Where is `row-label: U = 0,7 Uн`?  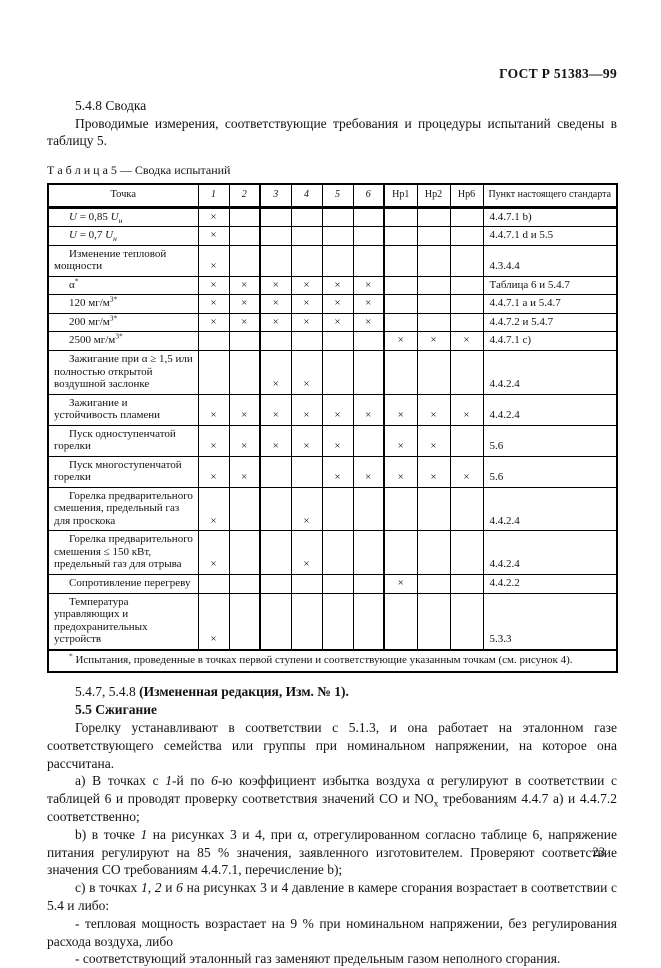 row-label: U = 0,7 Uн is located at coordinates (123, 236).